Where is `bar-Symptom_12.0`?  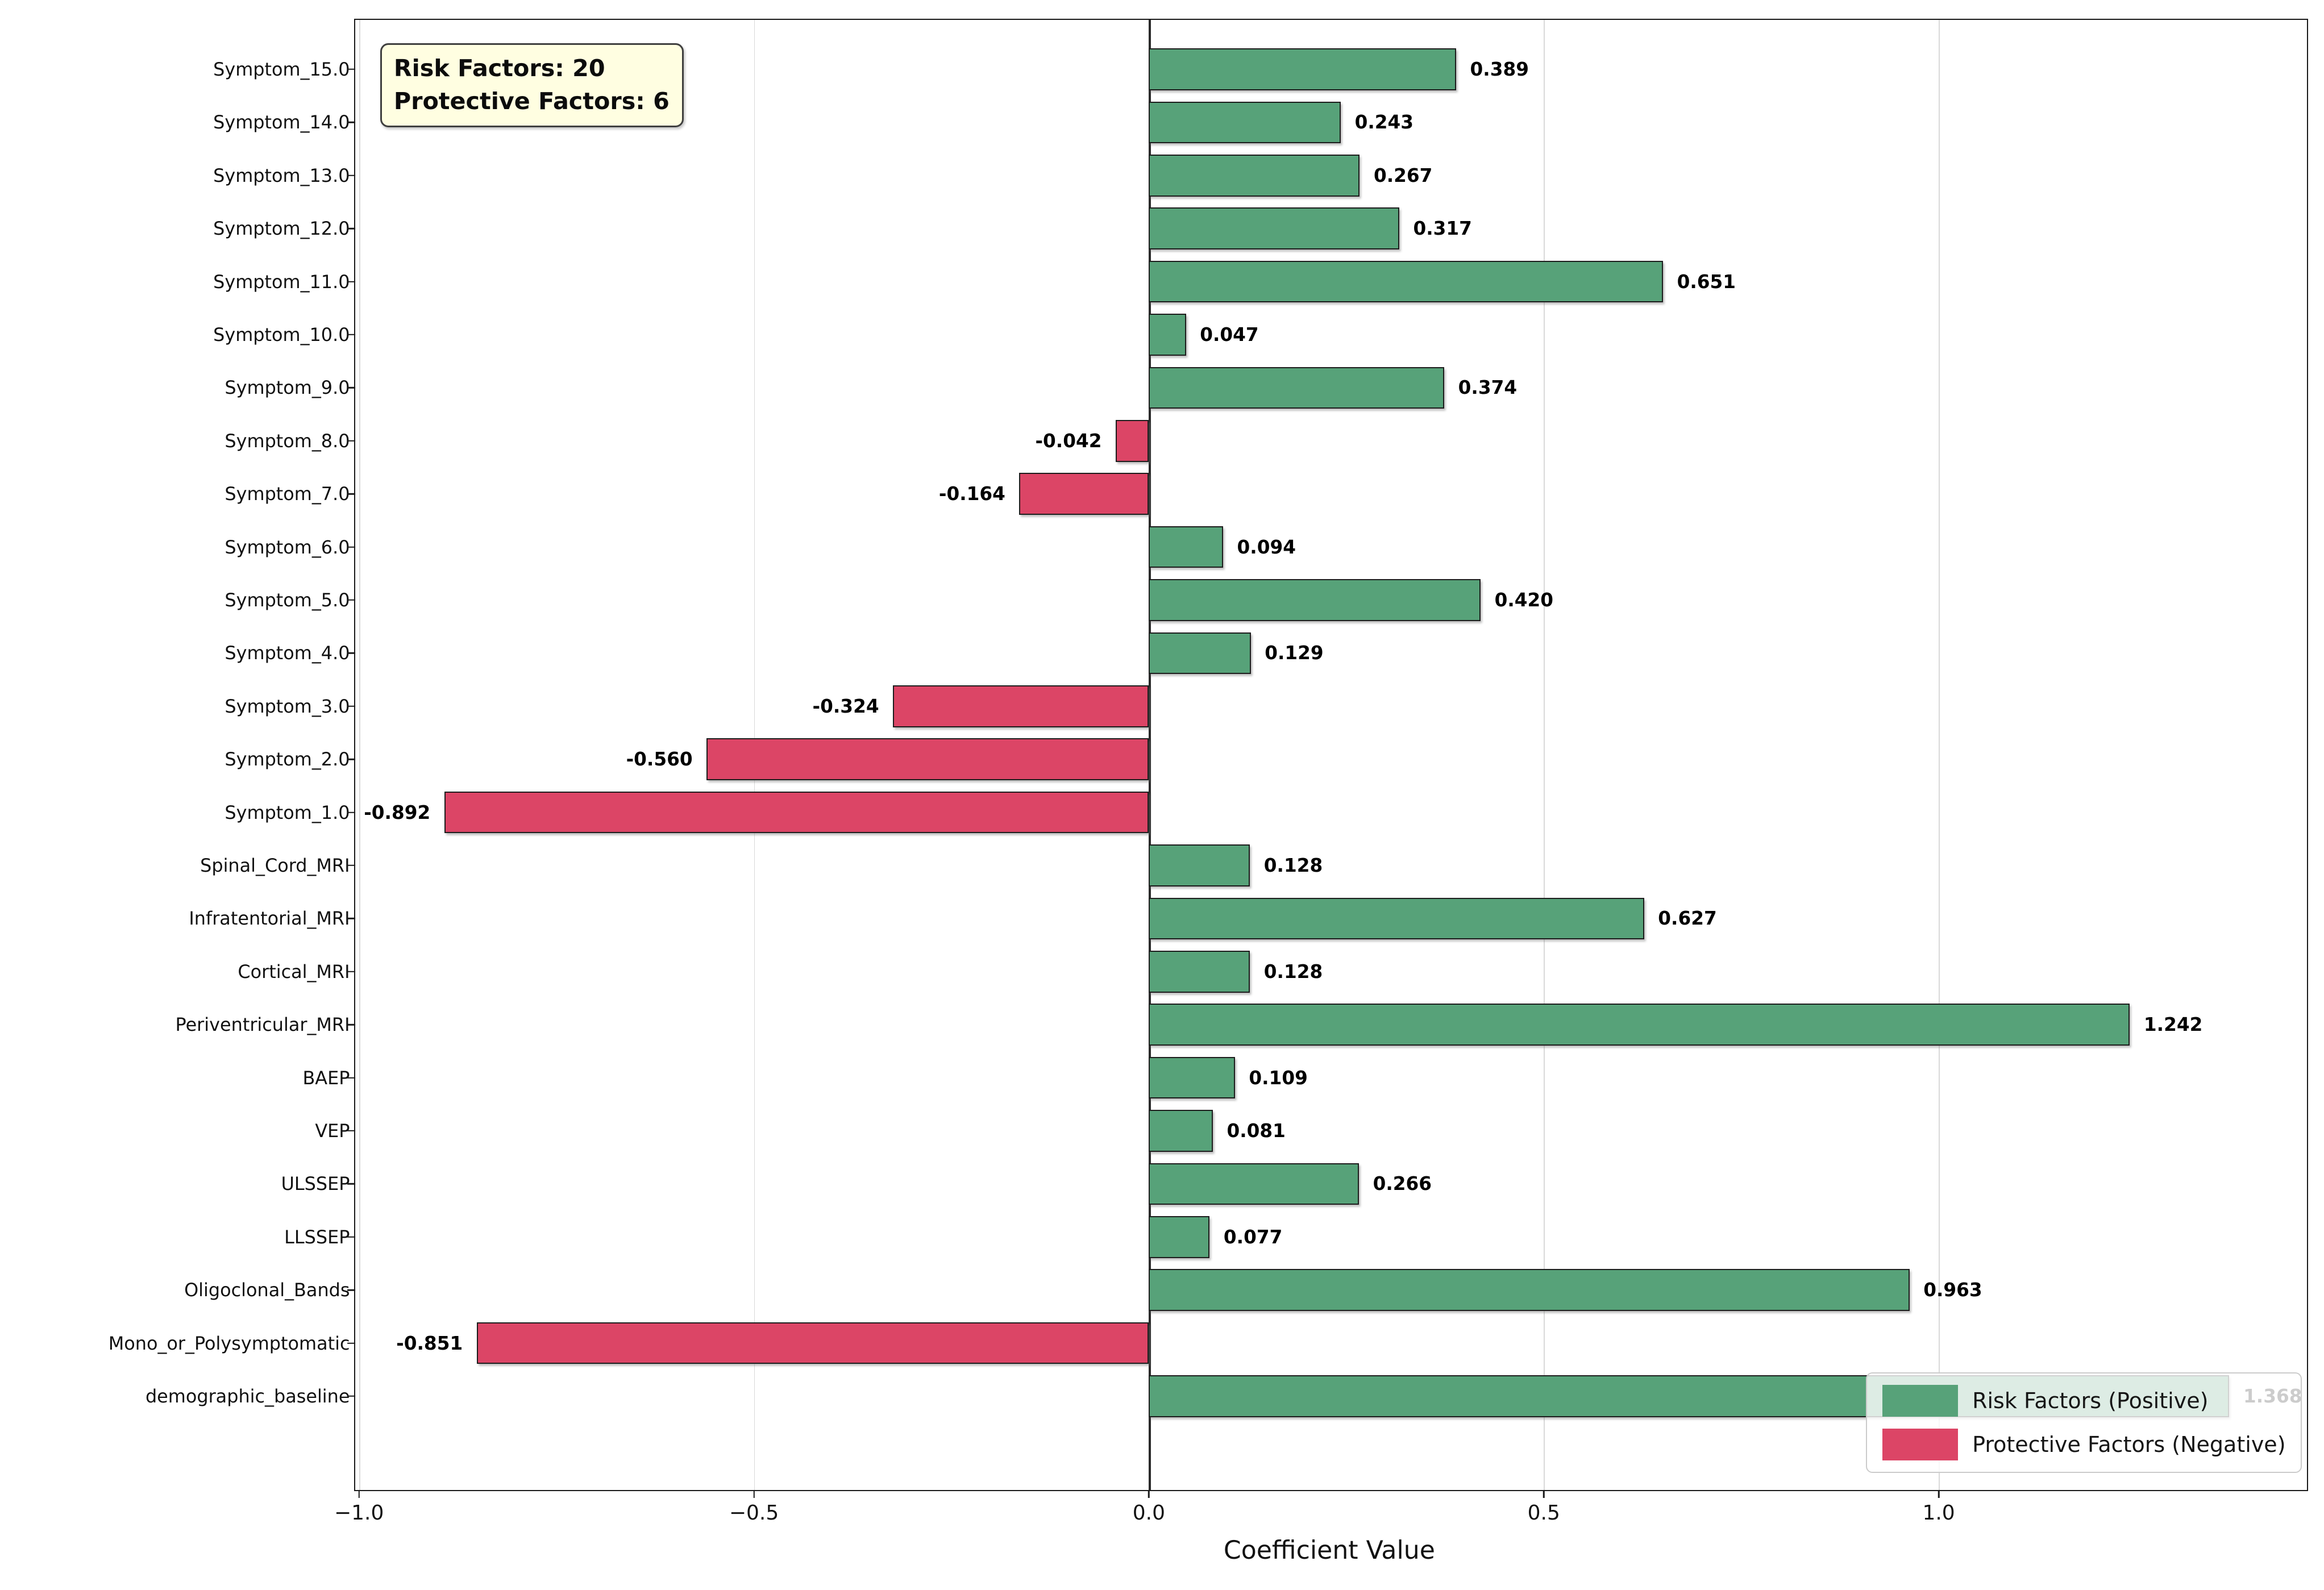
bar-Symptom_12.0 is located at coordinates (1274, 229).